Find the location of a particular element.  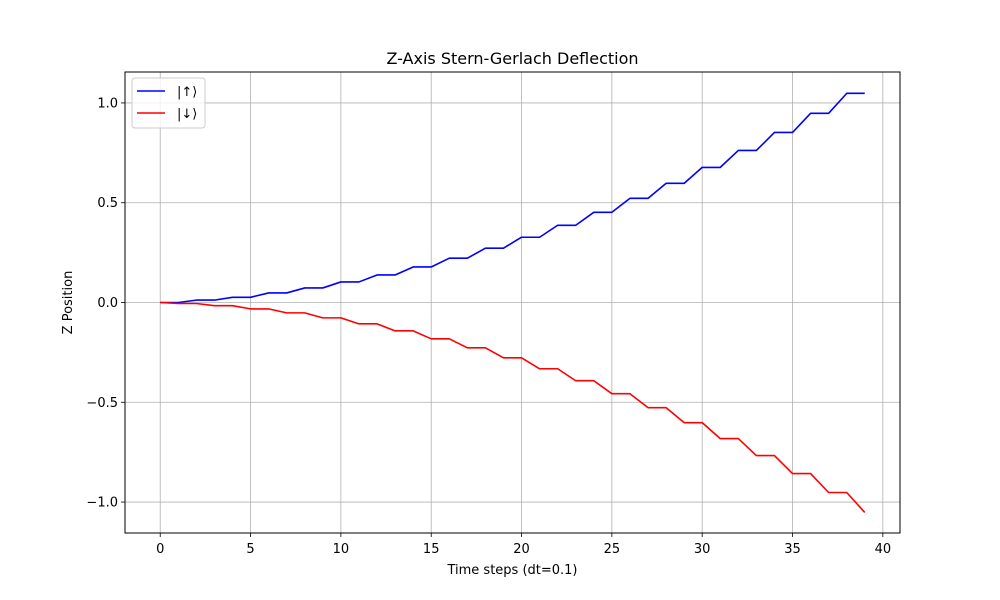

x-tick-label: 10 is located at coordinates (341, 549).